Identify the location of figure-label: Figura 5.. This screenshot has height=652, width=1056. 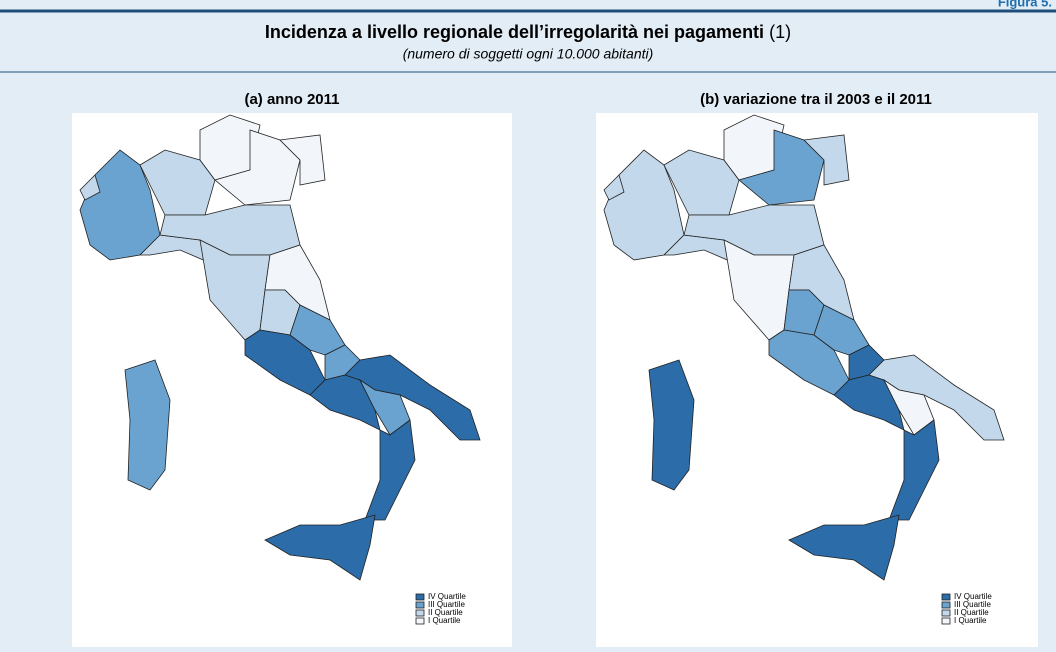
(1025, 4).